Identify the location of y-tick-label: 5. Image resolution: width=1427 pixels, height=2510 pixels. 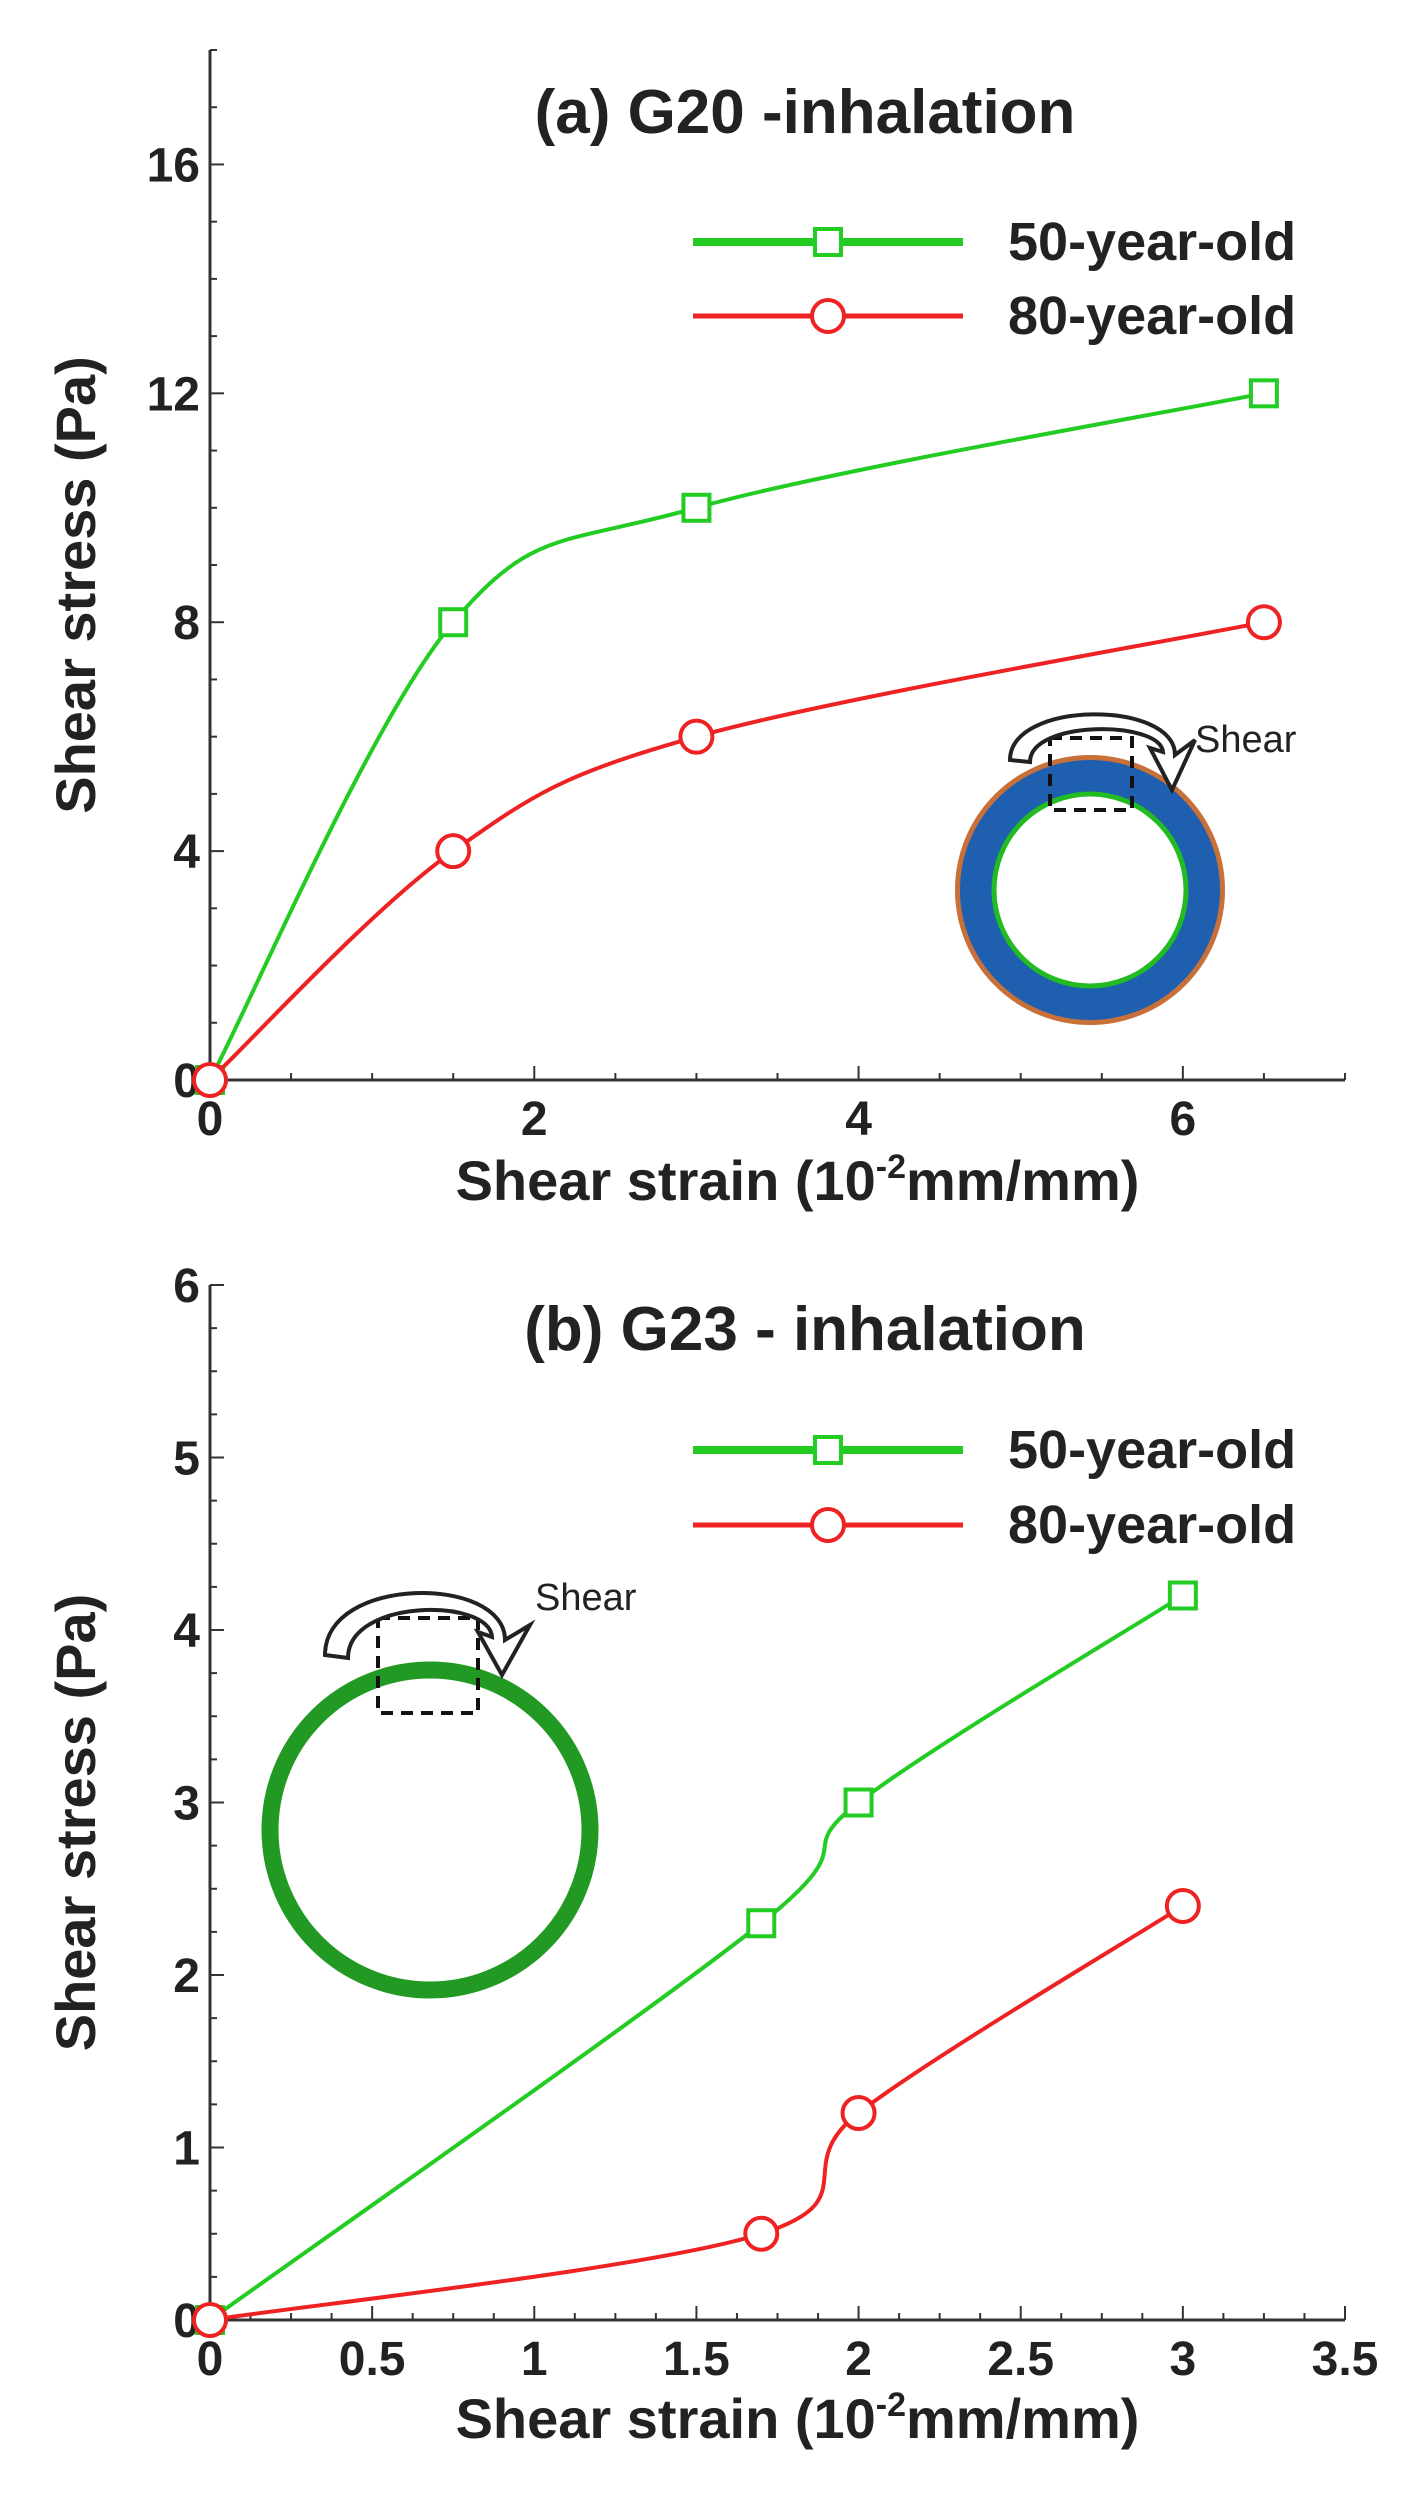
(186, 1459).